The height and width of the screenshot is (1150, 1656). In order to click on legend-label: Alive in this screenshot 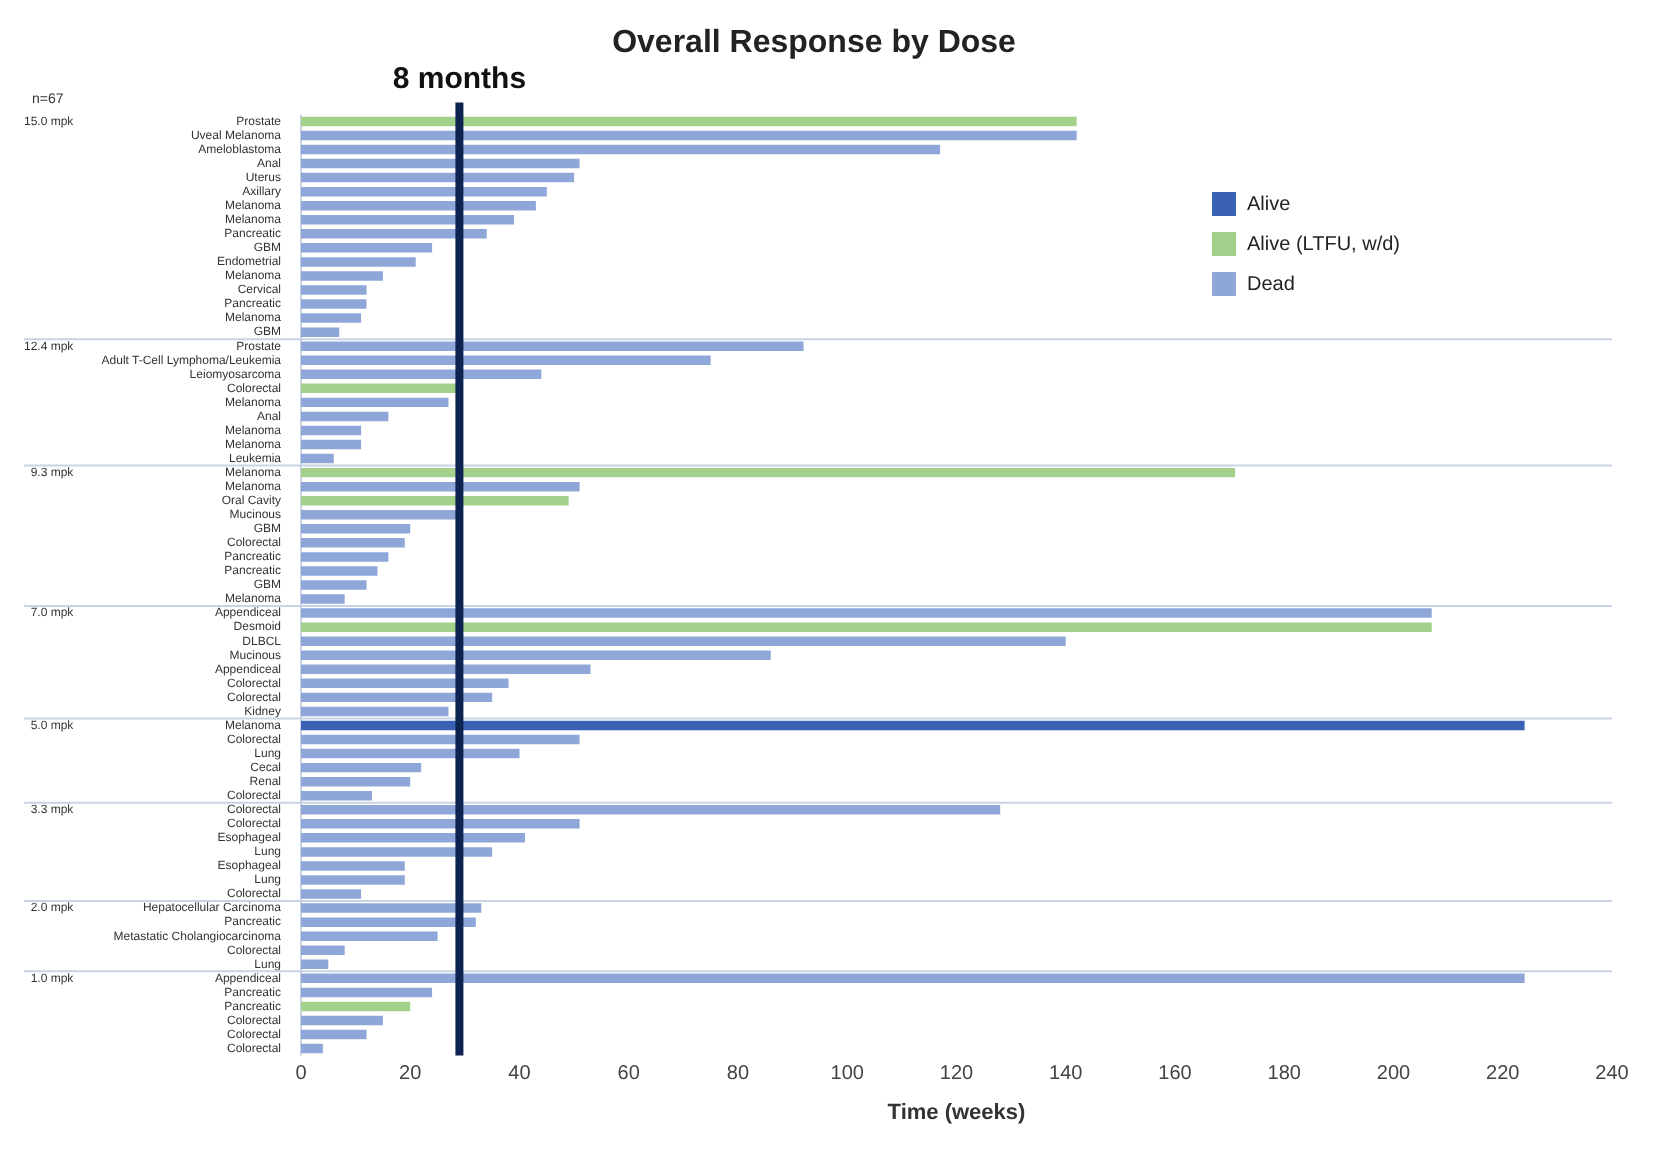, I will do `click(1269, 204)`.